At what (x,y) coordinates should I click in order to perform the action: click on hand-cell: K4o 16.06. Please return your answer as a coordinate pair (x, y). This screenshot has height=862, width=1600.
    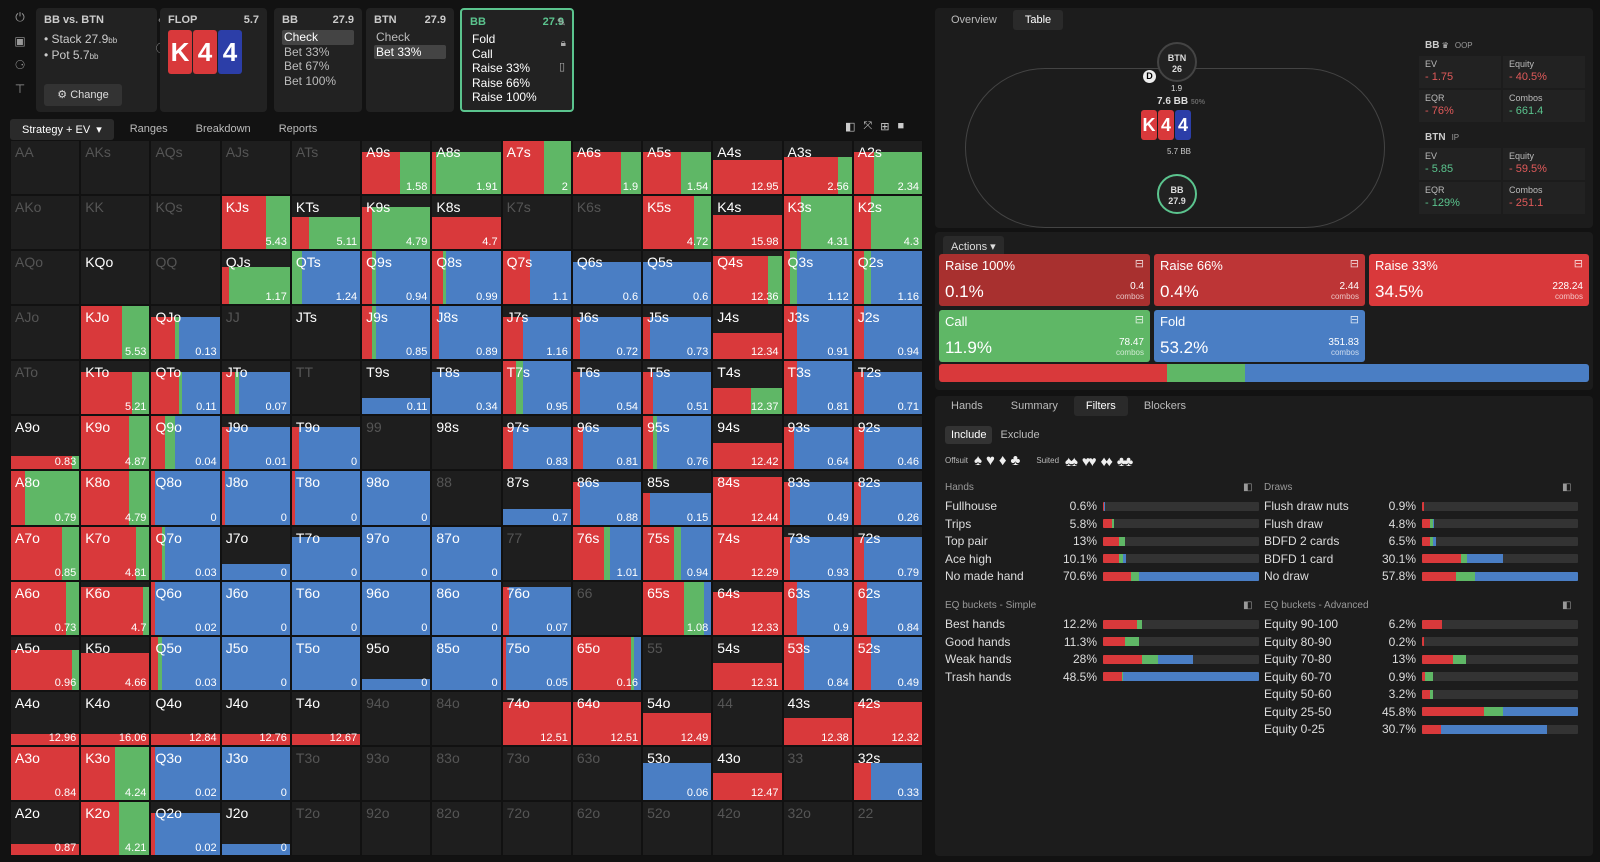
    Looking at the image, I should click on (115, 718).